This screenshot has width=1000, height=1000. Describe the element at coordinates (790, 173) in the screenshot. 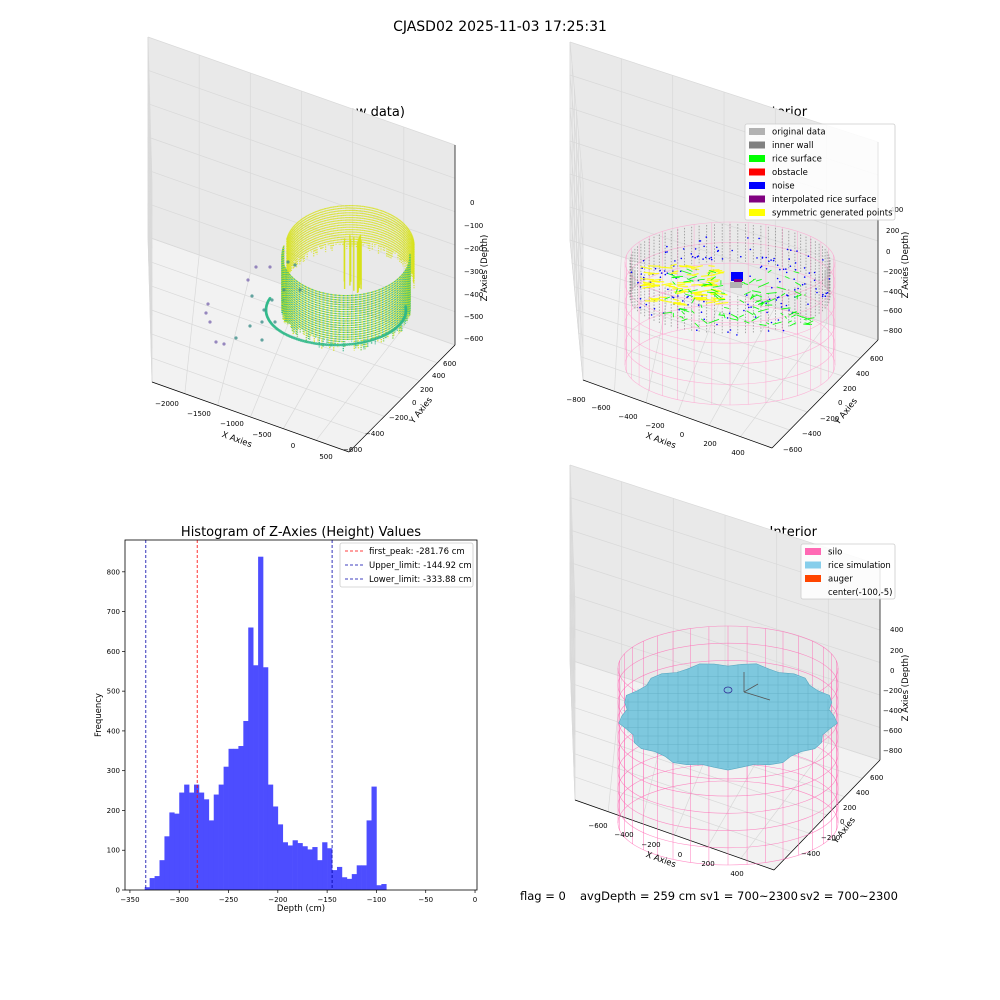

I see `legend-label: obstacle` at that location.